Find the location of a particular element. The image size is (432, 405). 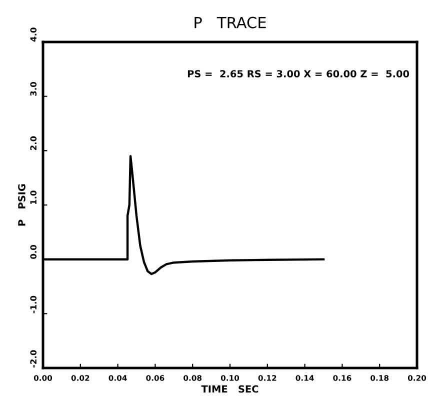

chart-title: P TRACE is located at coordinates (230, 22).